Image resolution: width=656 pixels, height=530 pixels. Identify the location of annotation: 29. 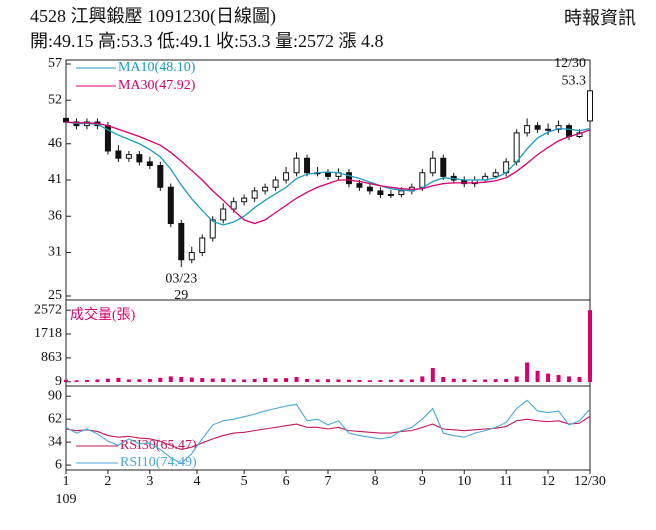
(181, 295).